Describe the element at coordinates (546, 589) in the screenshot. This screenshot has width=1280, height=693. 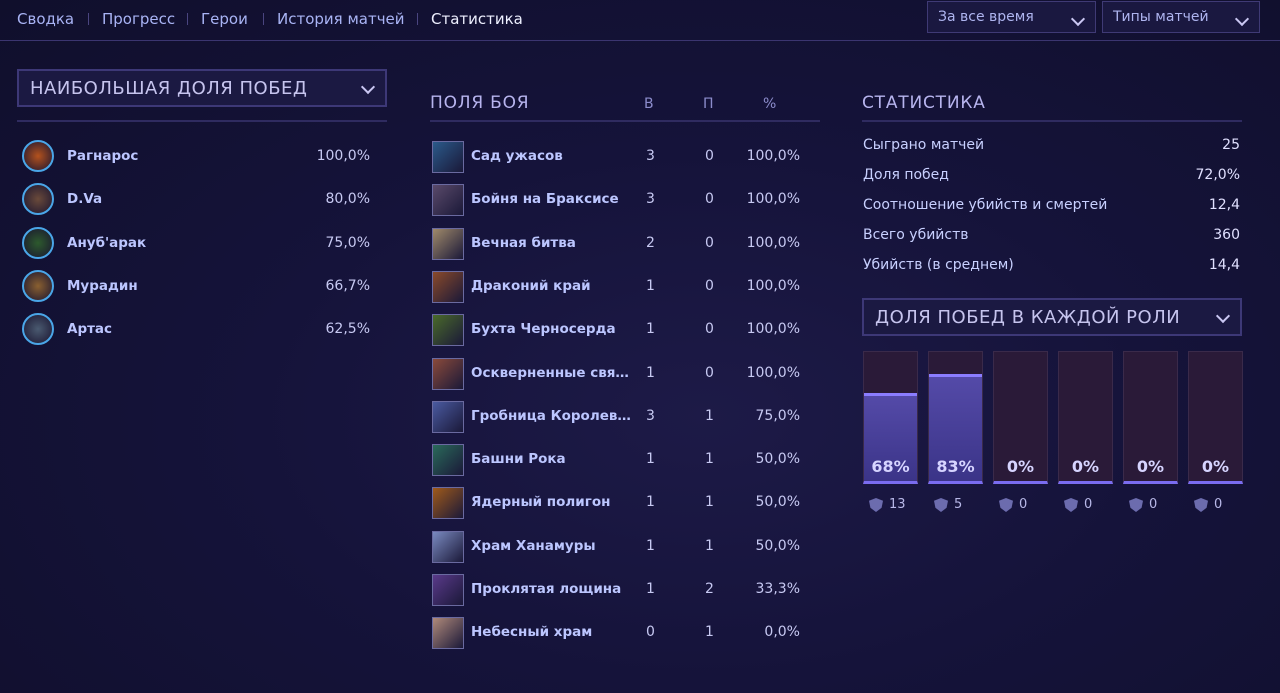
I see `battleground-name: Проклятая лощина` at that location.